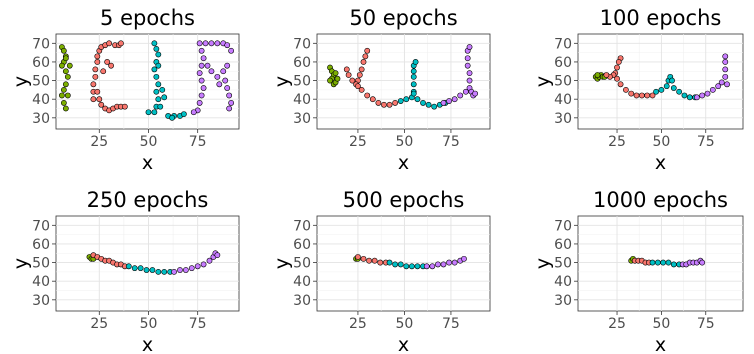 Image resolution: width=754 pixels, height=354 pixels. What do you see at coordinates (147, 18) in the screenshot?
I see `panel-title: 5 epochs` at bounding box center [147, 18].